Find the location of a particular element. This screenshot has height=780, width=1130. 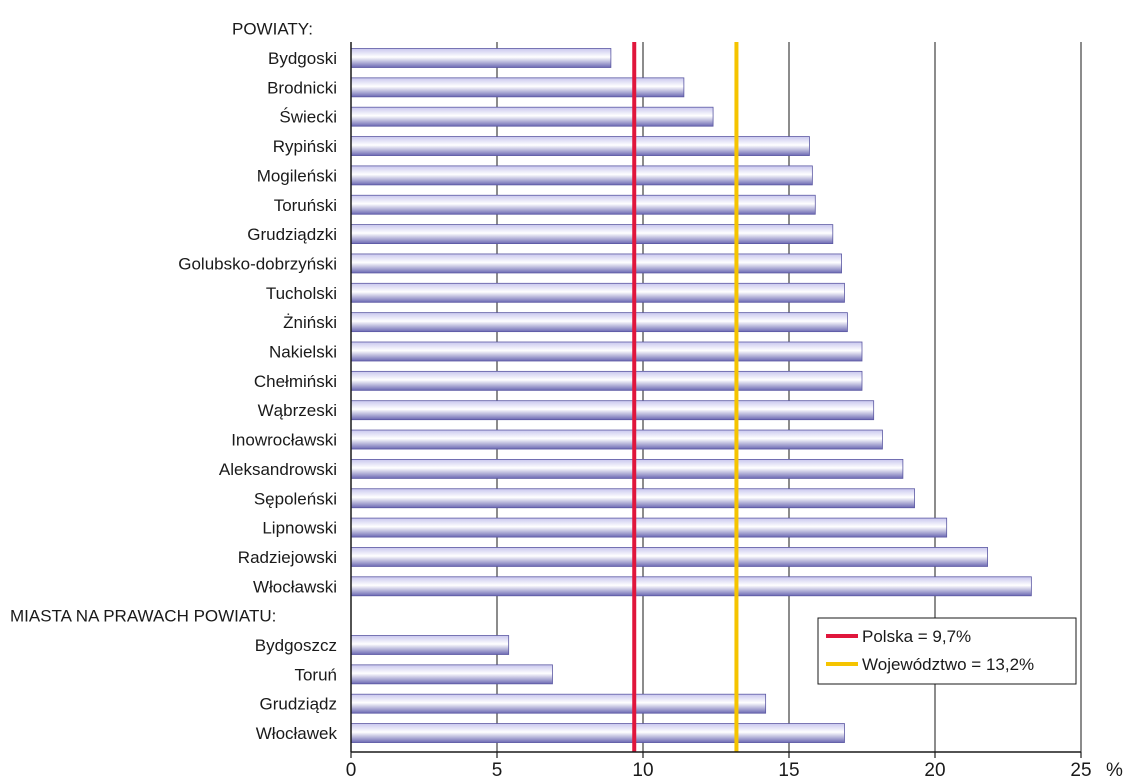

category-label-torun: Toruń is located at coordinates (315, 674).